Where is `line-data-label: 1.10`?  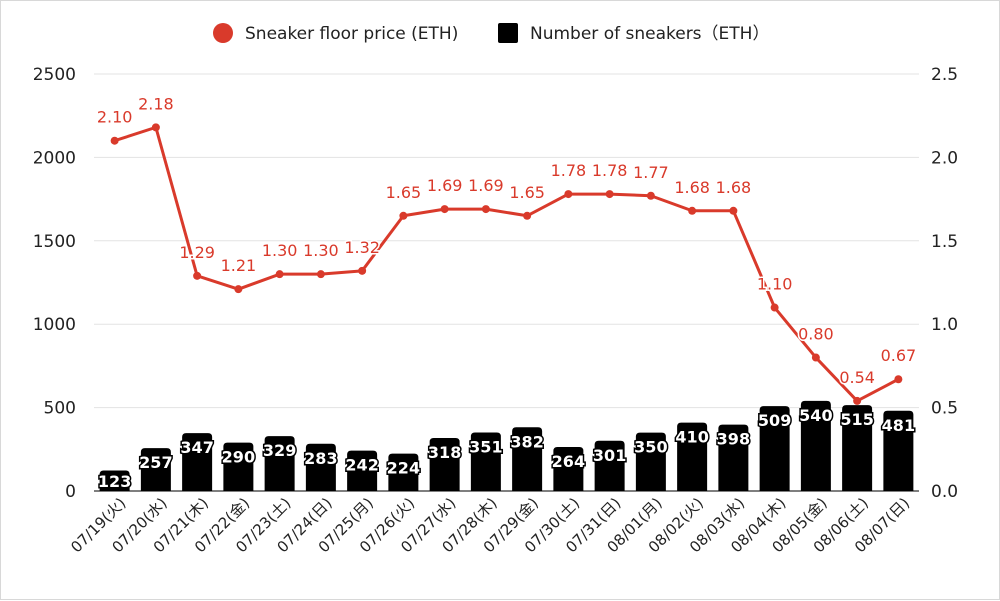
line-data-label: 1.10 is located at coordinates (775, 284).